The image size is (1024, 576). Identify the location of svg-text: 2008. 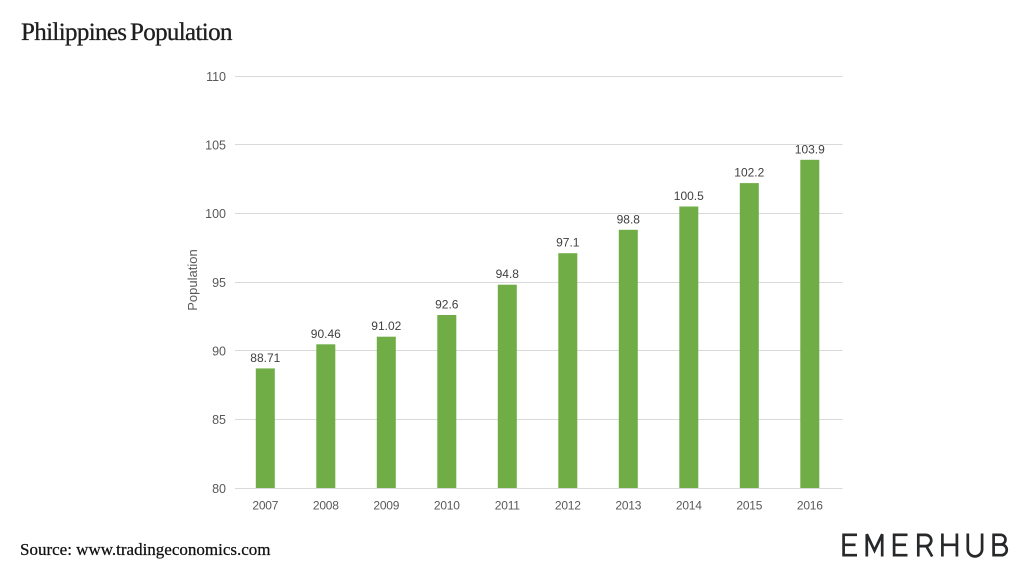
(326, 506).